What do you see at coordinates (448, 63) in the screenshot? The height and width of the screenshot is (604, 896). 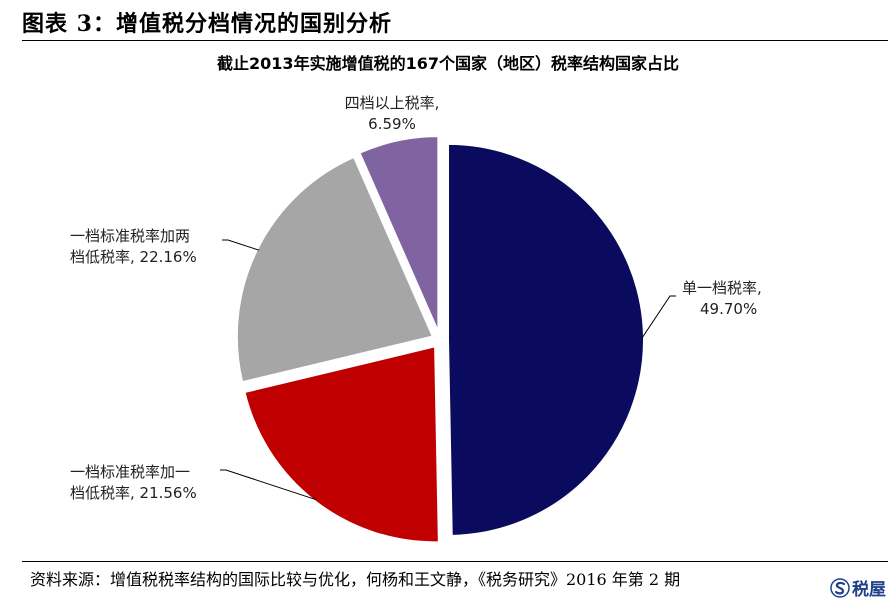 I see `chart-title: 截止2013年实施增值税的167个国家（地区）税率结构国家占比` at bounding box center [448, 63].